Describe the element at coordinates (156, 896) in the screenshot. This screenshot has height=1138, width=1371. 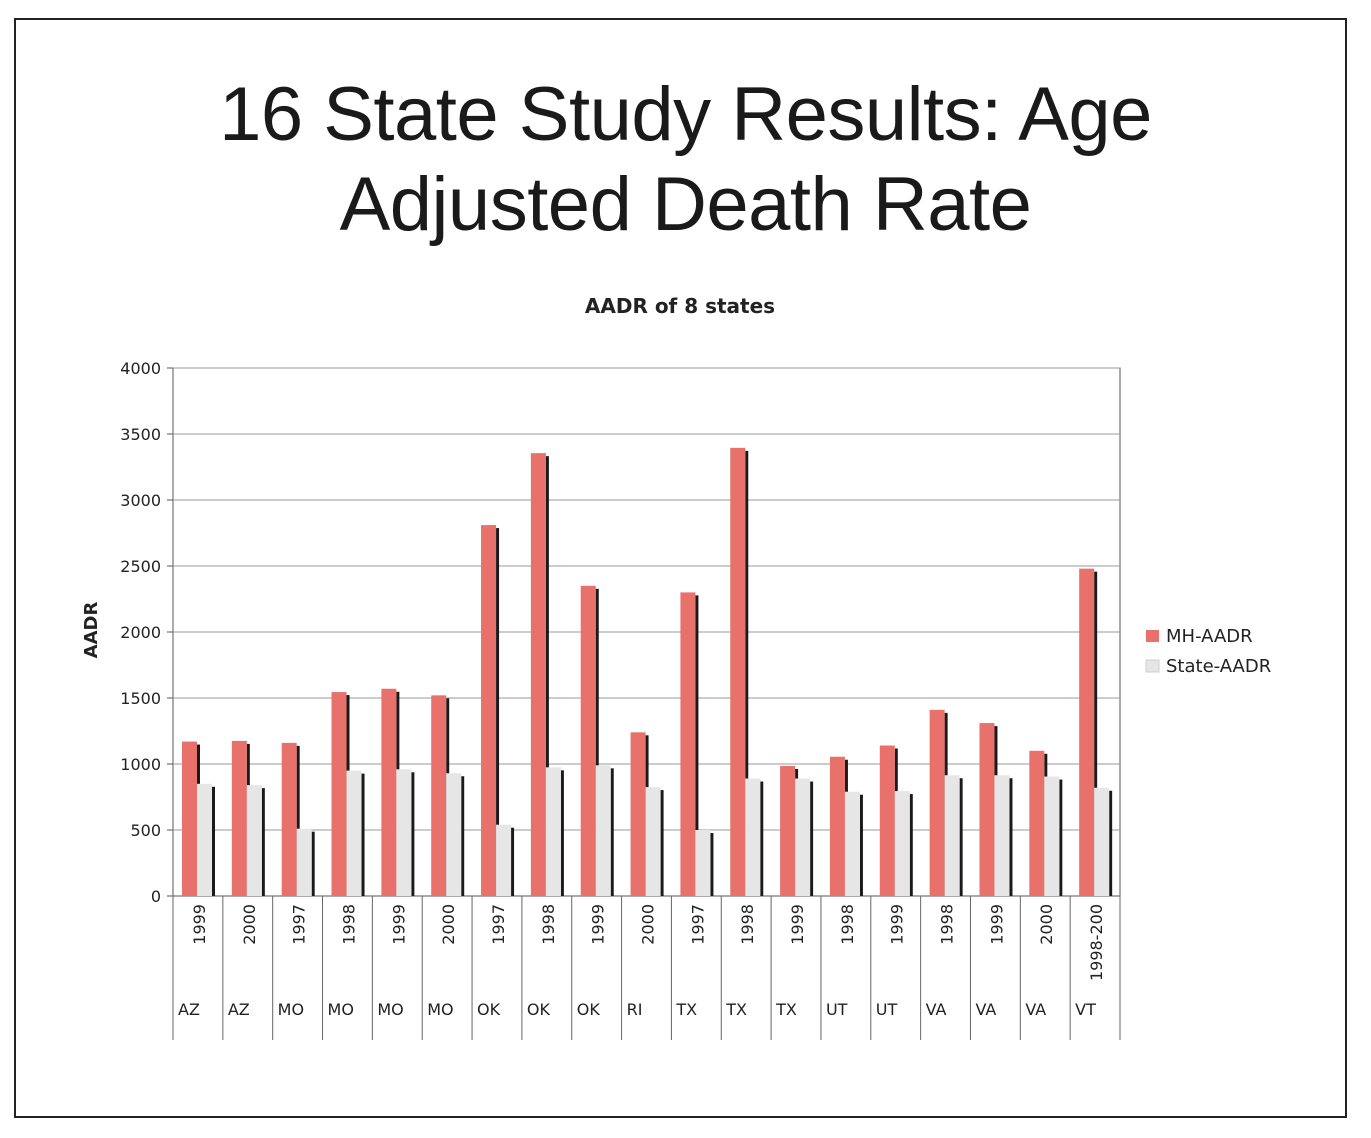
I see `y-tick-label: 0` at that location.